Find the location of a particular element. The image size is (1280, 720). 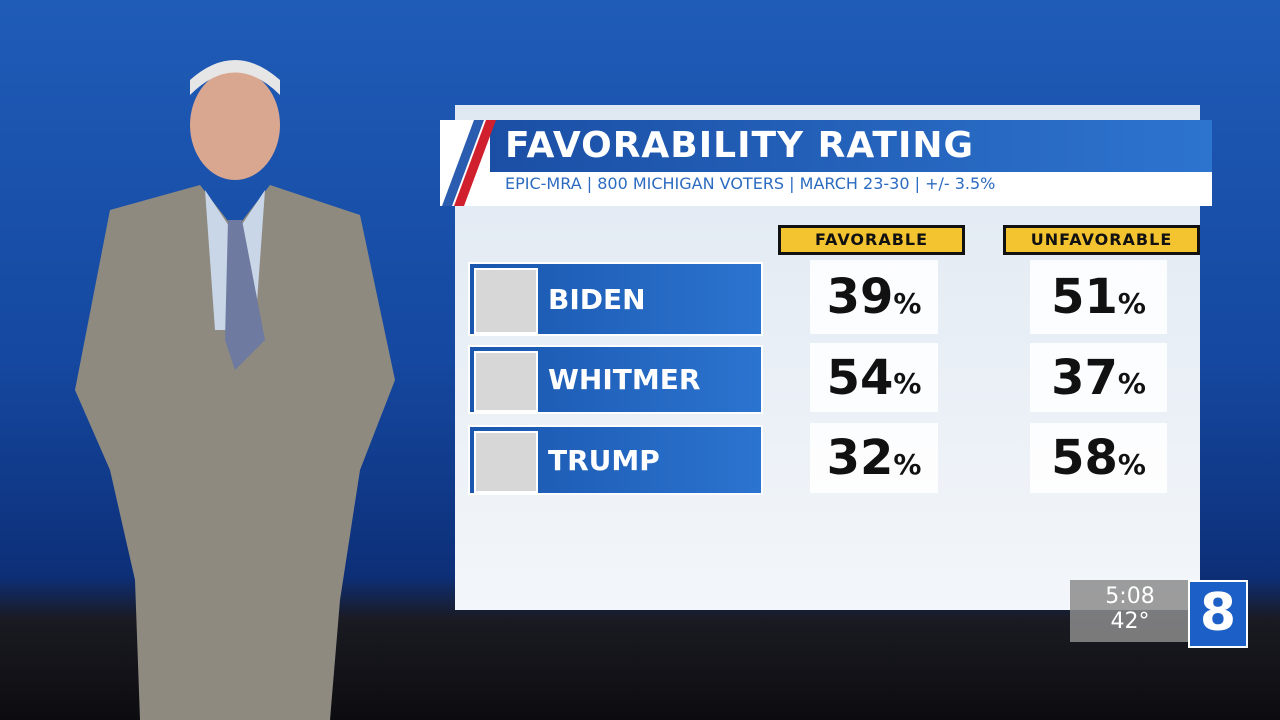

value-cell: 32% is located at coordinates (874, 458).